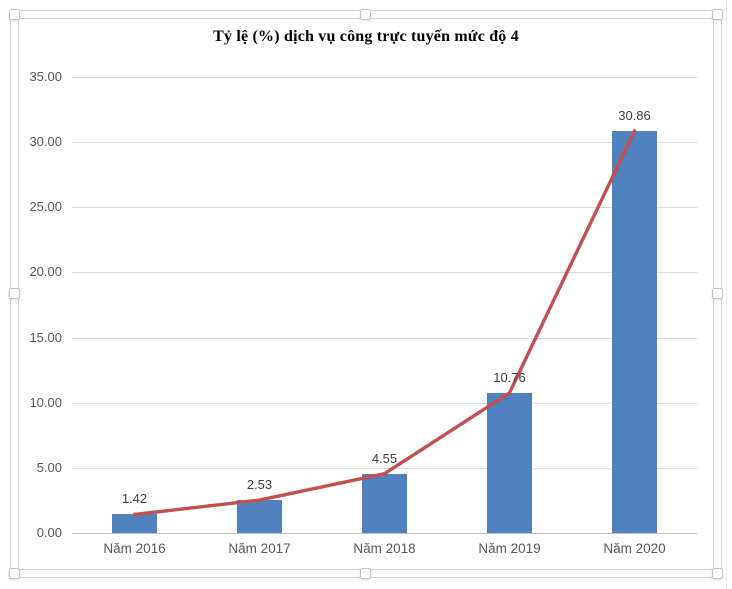 The image size is (732, 589). Describe the element at coordinates (509, 377) in the screenshot. I see `data-label: 10.76` at that location.